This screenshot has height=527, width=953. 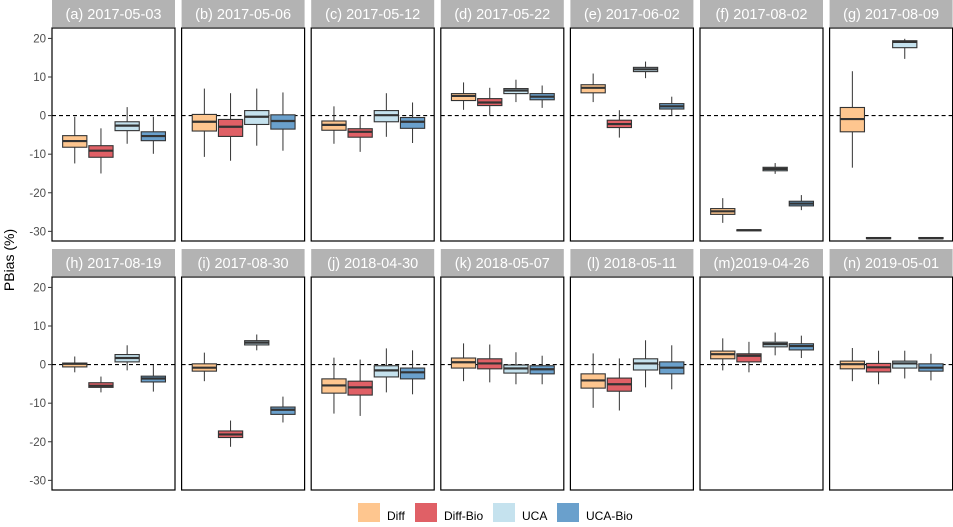 I want to click on facet-panel: (i) 2017-08-30, so click(x=243, y=370).